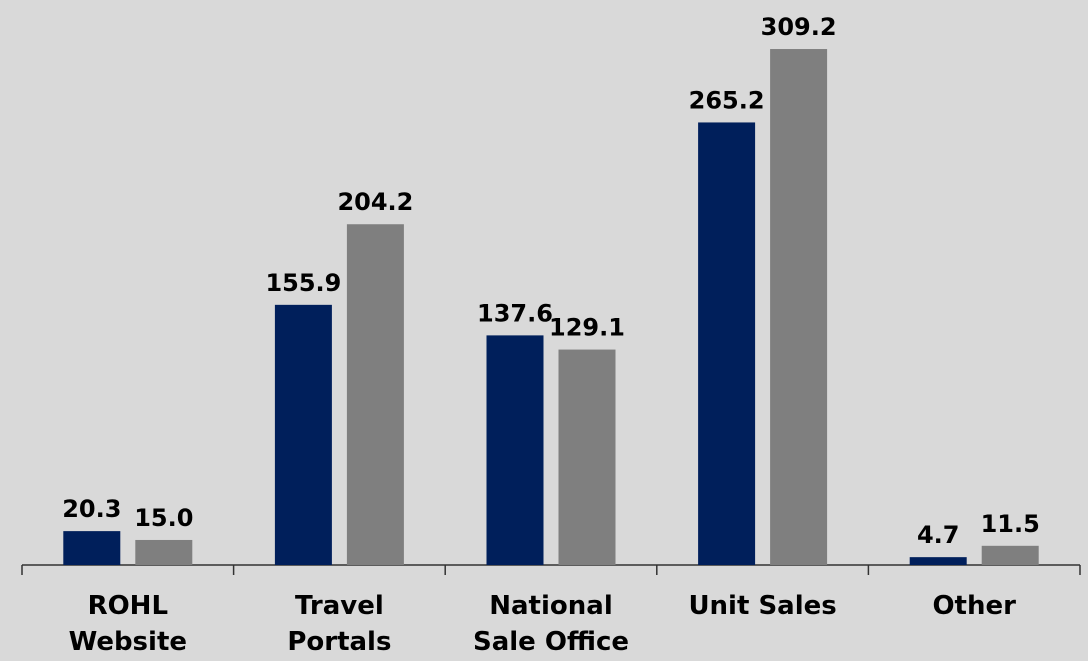 Image resolution: width=1088 pixels, height=661 pixels. What do you see at coordinates (974, 606) in the screenshot?
I see `x-tick-label: Other` at bounding box center [974, 606].